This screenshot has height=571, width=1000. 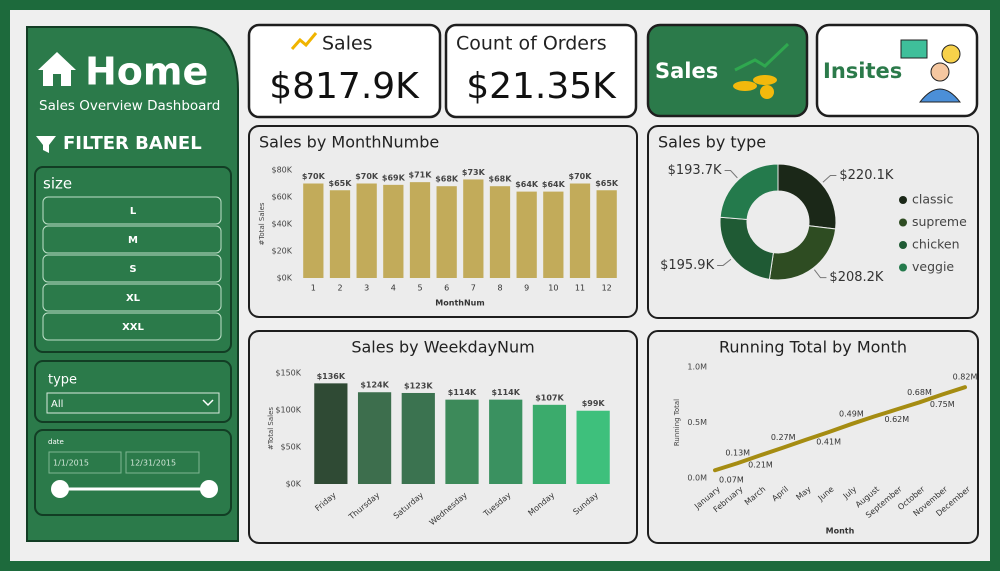 I want to click on pie-slice, so click(x=749, y=191).